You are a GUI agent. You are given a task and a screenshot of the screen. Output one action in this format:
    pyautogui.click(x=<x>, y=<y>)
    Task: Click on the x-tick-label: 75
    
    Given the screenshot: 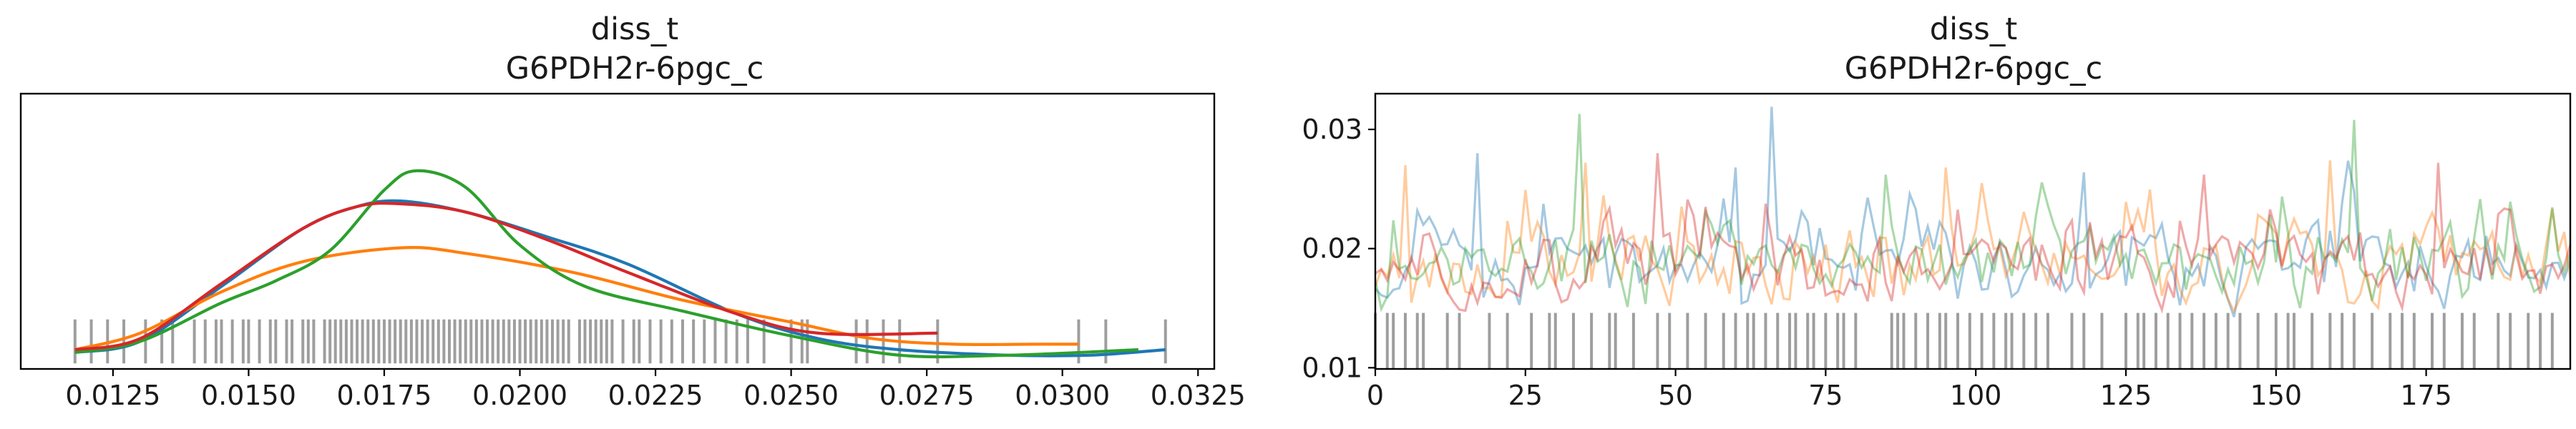 What is the action you would take?
    pyautogui.click(x=1825, y=395)
    